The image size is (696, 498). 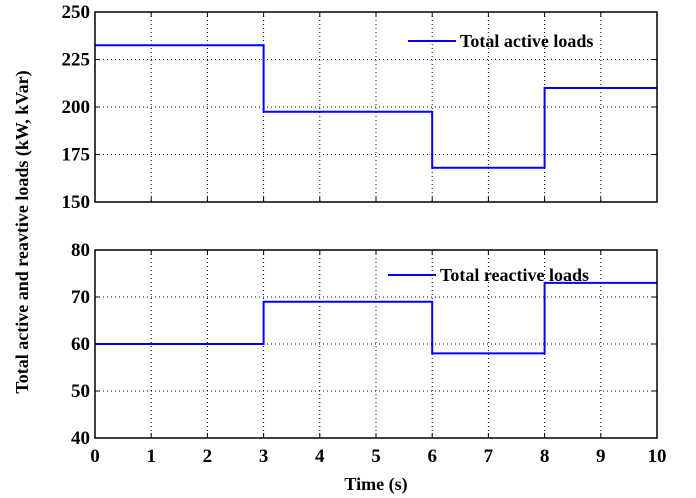 What do you see at coordinates (376, 318) in the screenshot?
I see `series-line` at bounding box center [376, 318].